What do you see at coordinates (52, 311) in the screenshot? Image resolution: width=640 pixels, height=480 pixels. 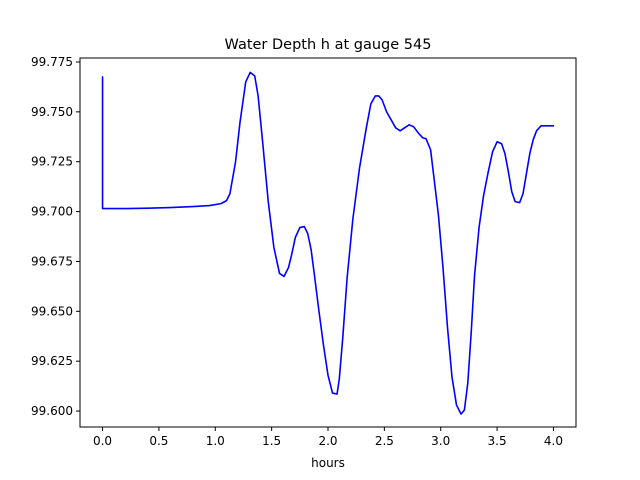 I see `y-tick-label: 99.650` at bounding box center [52, 311].